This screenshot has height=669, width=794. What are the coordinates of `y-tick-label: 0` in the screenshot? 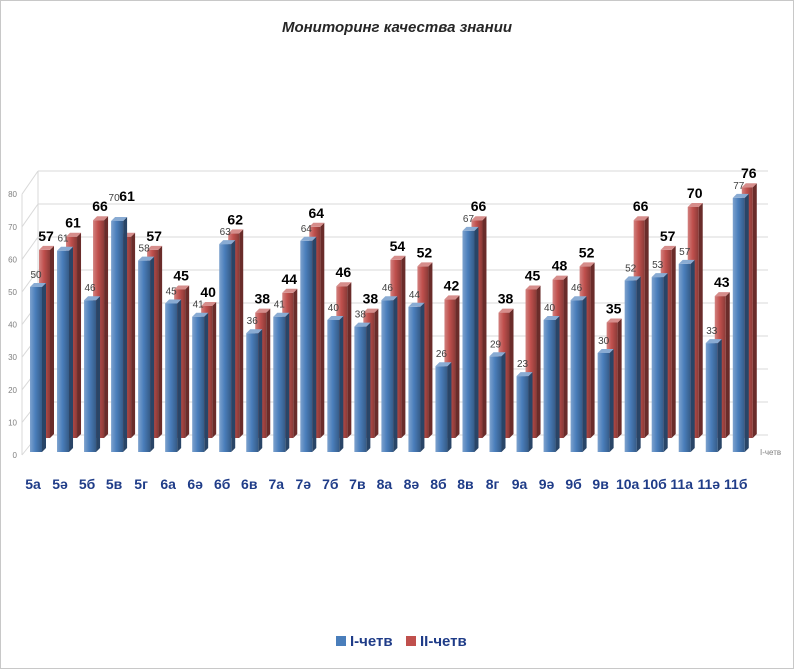 It's located at (15, 455).